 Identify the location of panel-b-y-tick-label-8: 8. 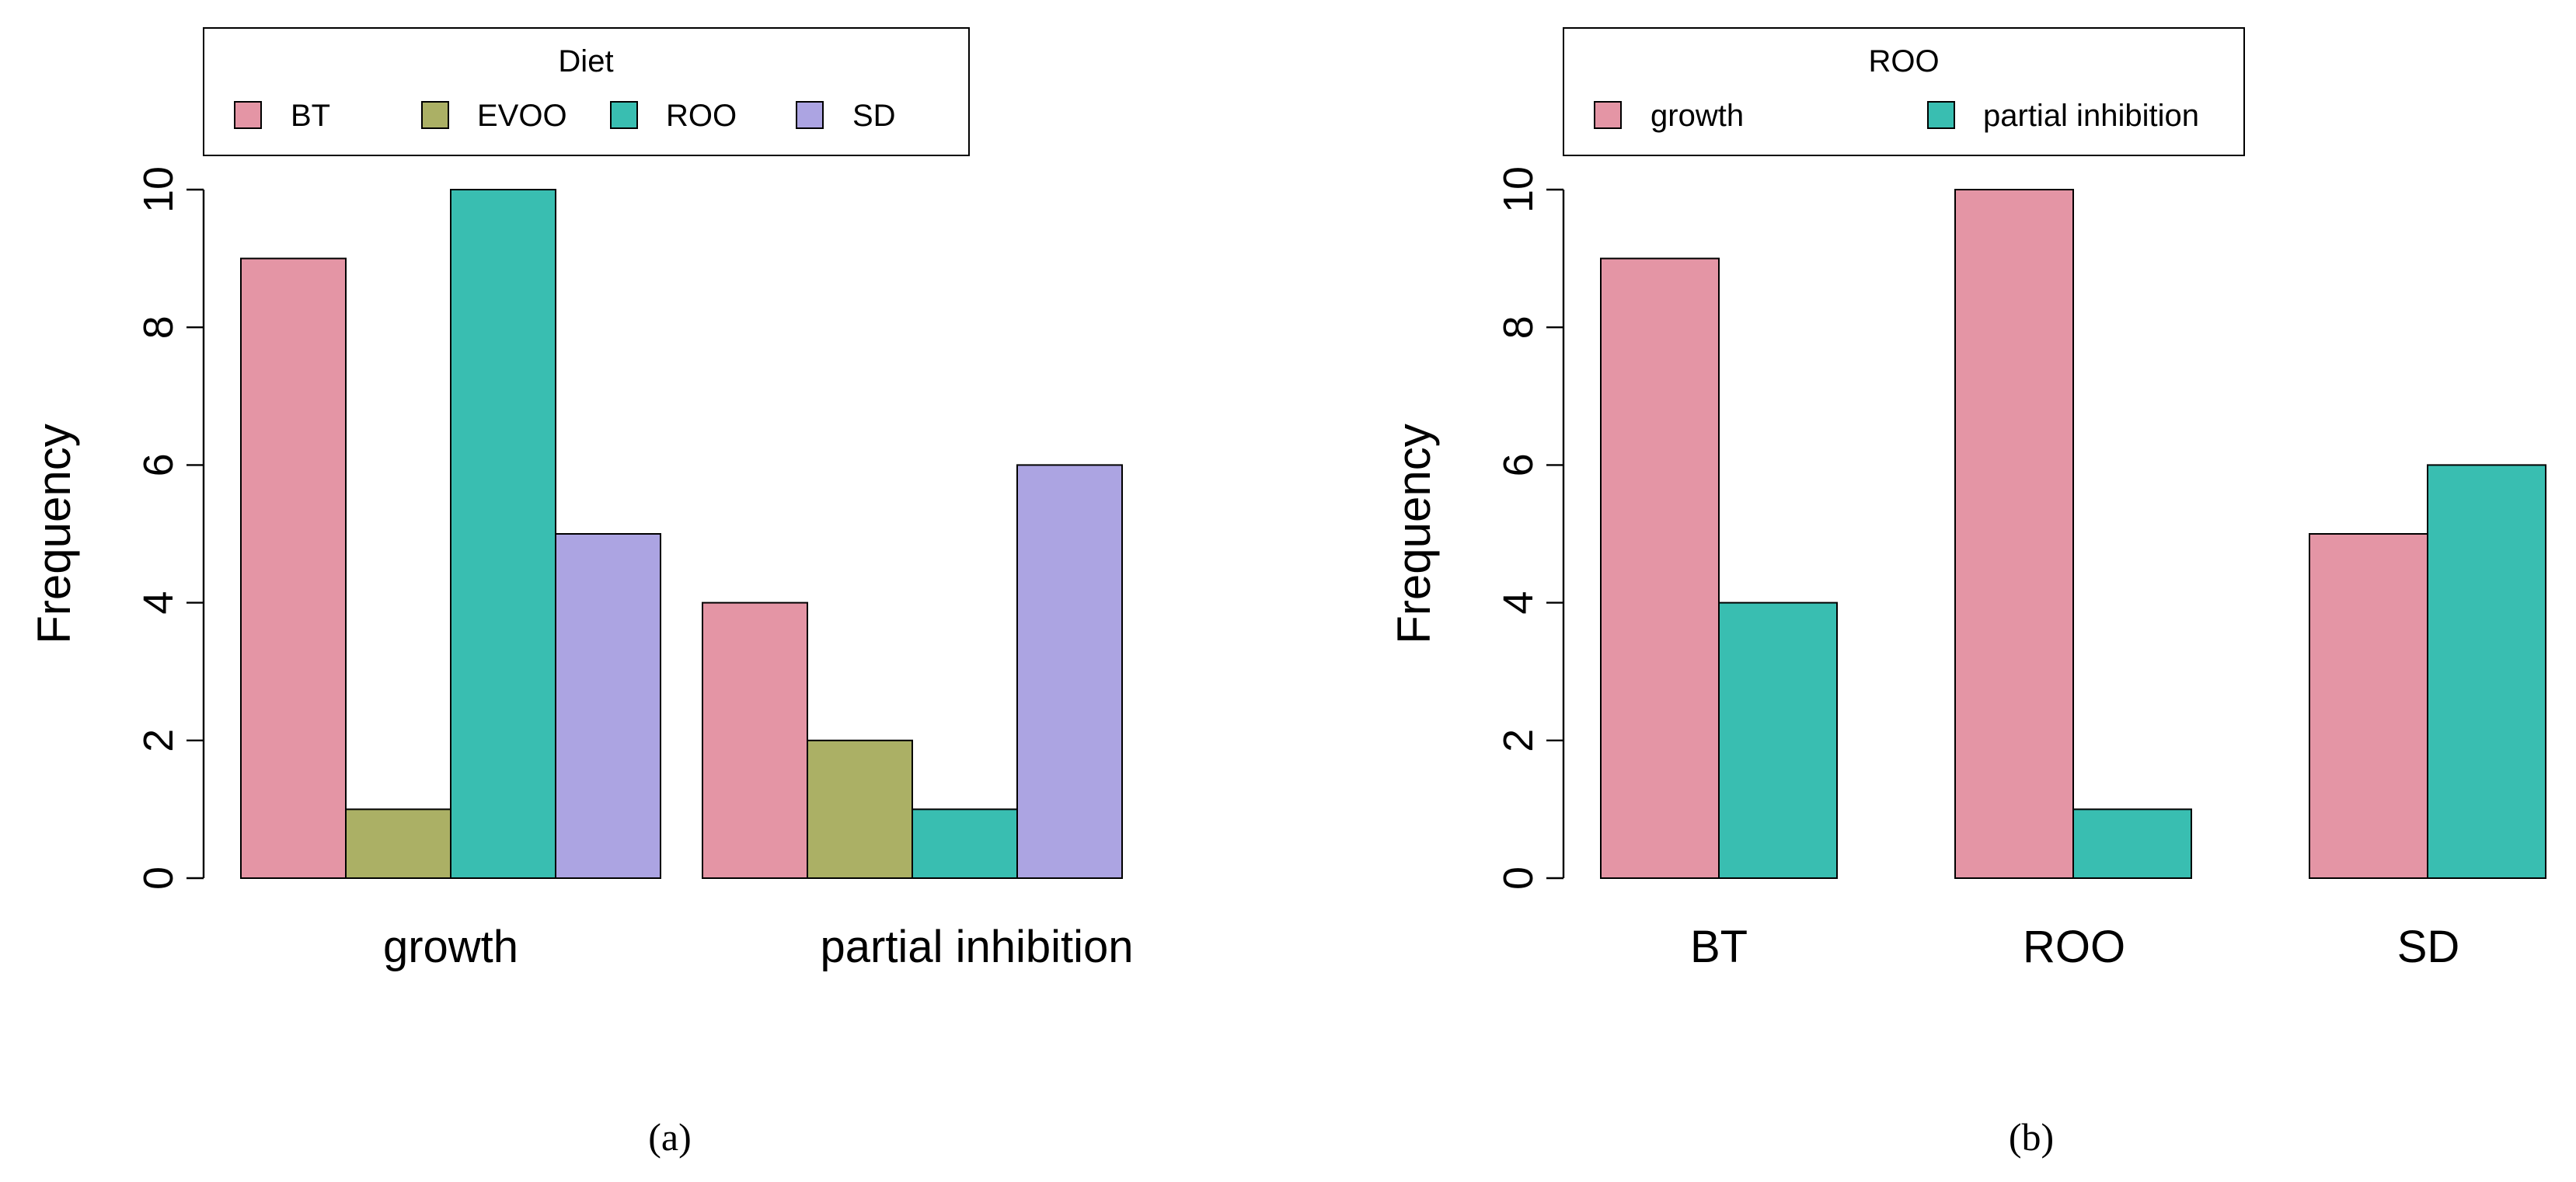
(1518, 327).